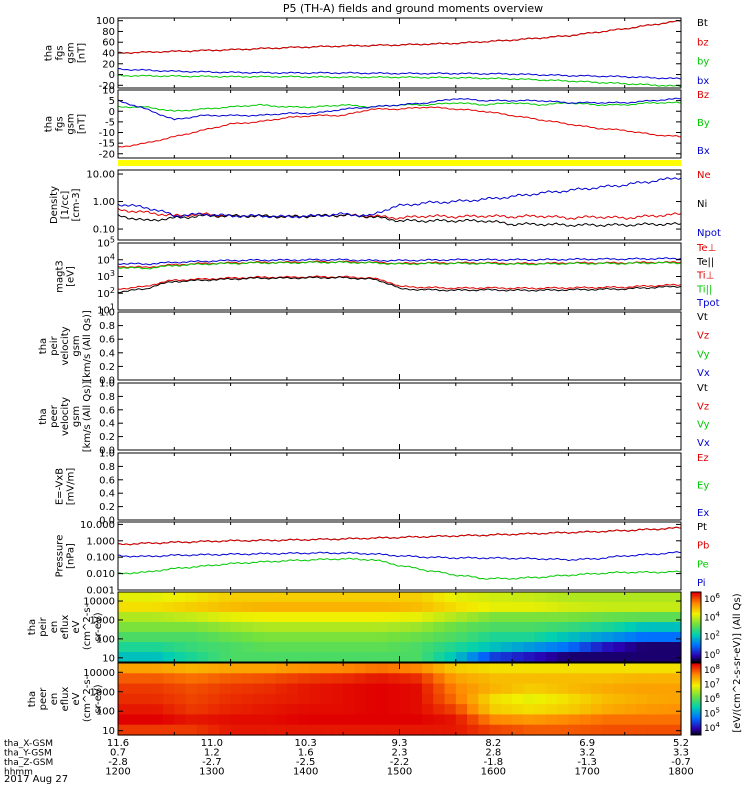 The image size is (750, 800). What do you see at coordinates (703, 406) in the screenshot?
I see `legend-entry: Vz` at bounding box center [703, 406].